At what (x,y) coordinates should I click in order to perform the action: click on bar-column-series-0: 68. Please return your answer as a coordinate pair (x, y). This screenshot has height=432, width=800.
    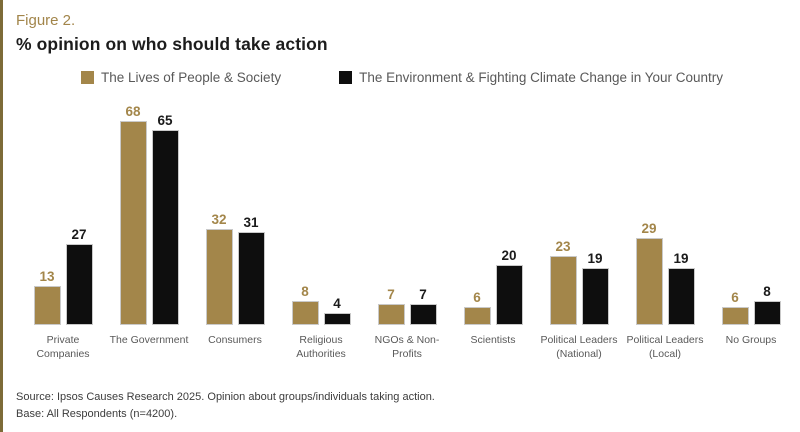
    Looking at the image, I should click on (133, 214).